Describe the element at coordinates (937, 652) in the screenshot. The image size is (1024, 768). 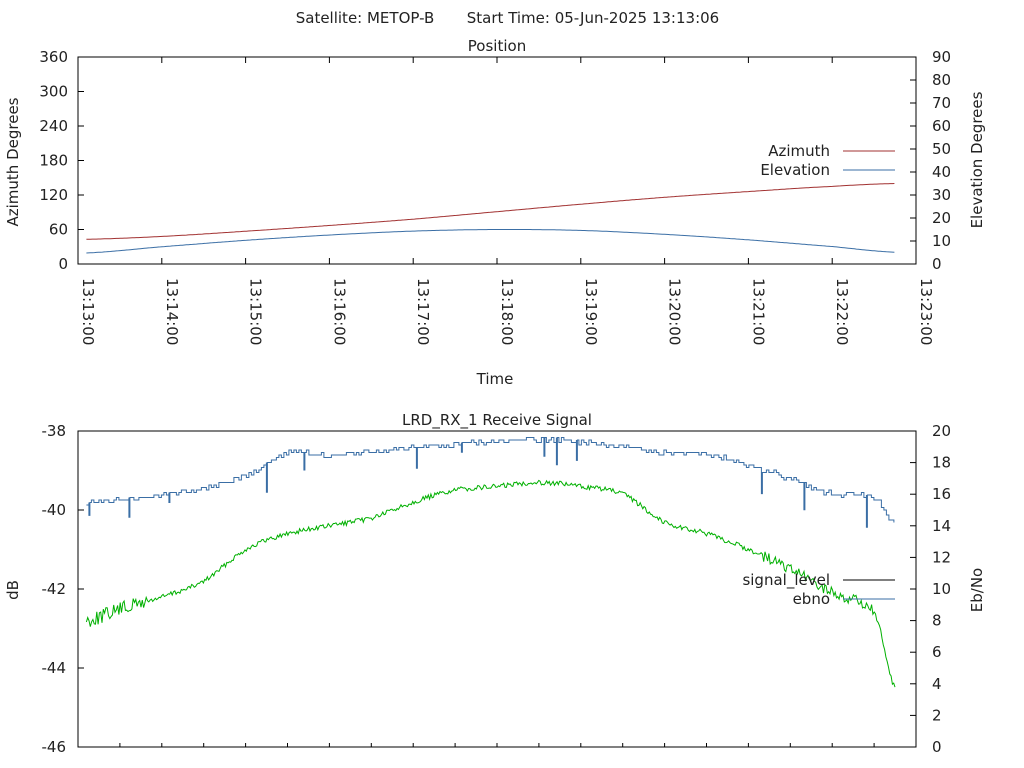
I see `ebno-tick-label: 6` at that location.